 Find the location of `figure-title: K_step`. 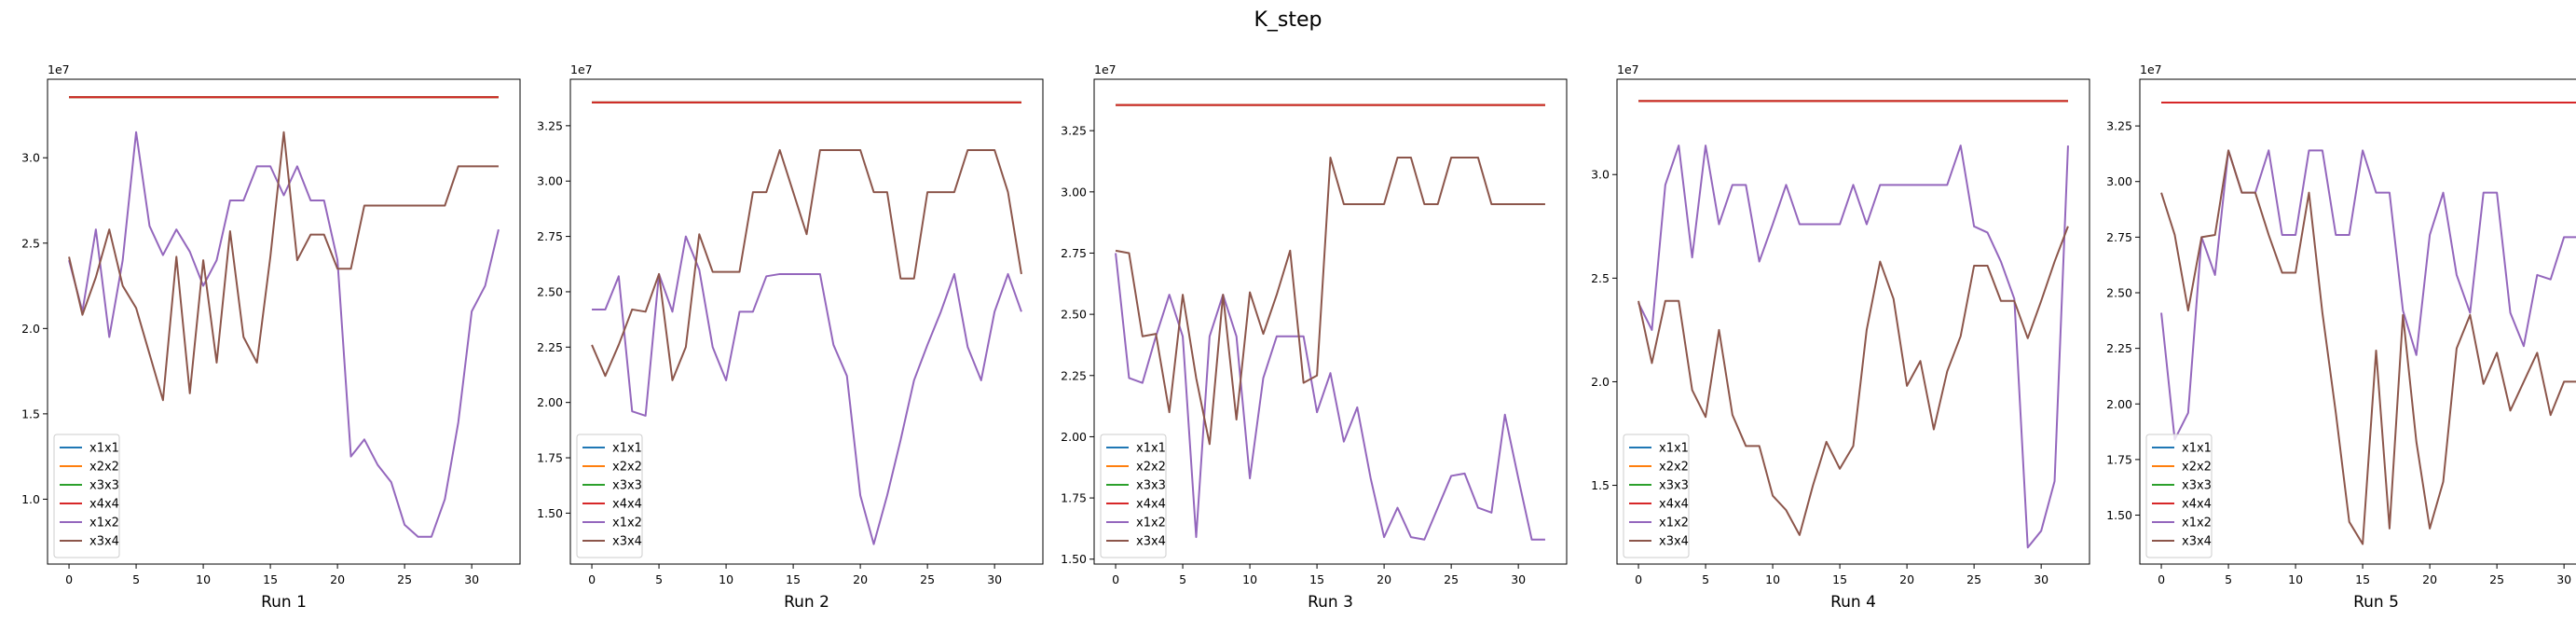

figure-title: K_step is located at coordinates (1288, 20).